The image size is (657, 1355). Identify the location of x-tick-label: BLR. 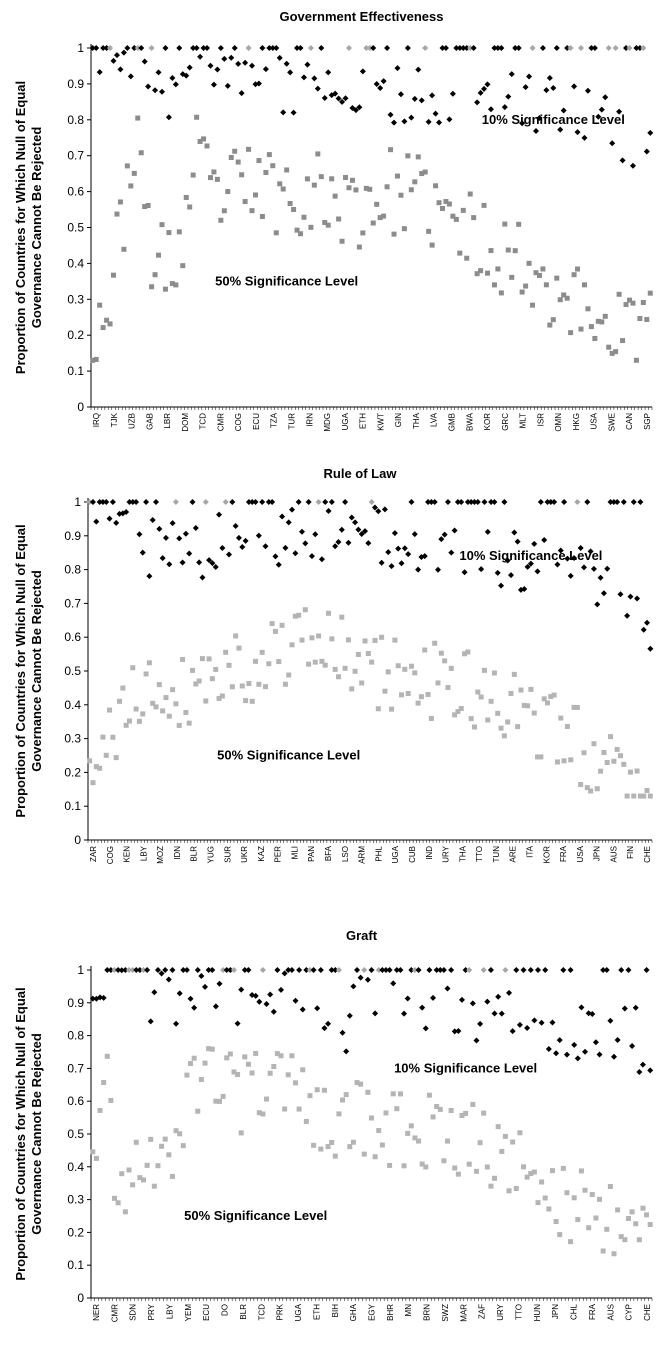
(243, 1312).